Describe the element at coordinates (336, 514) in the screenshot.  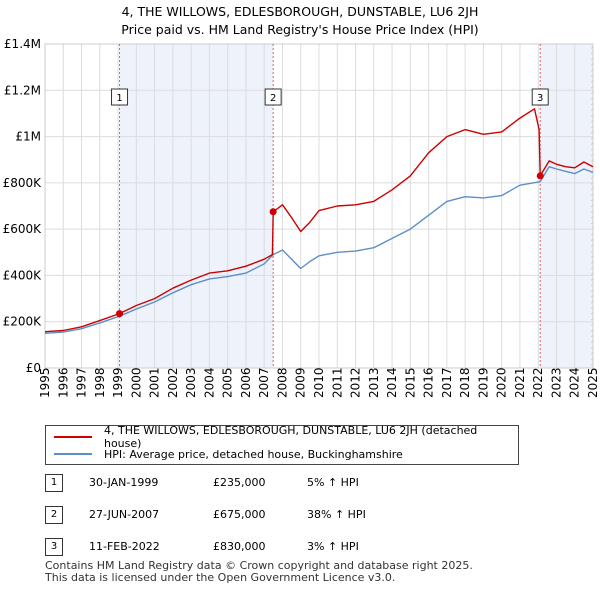
I see `sale-hpi-change: 38% ↑ HPI` at that location.